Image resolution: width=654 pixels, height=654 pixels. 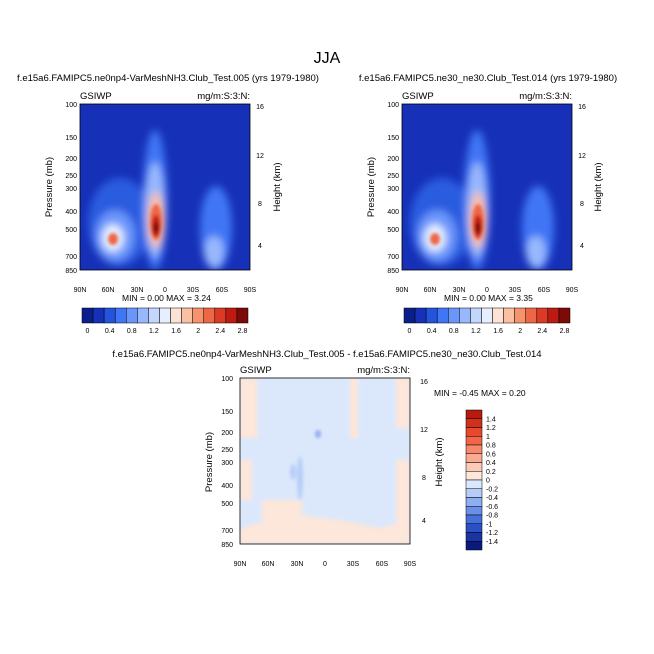 I want to click on panel-3-stats: MIN = -0.45 MAX = 0.20, so click(x=480, y=393).